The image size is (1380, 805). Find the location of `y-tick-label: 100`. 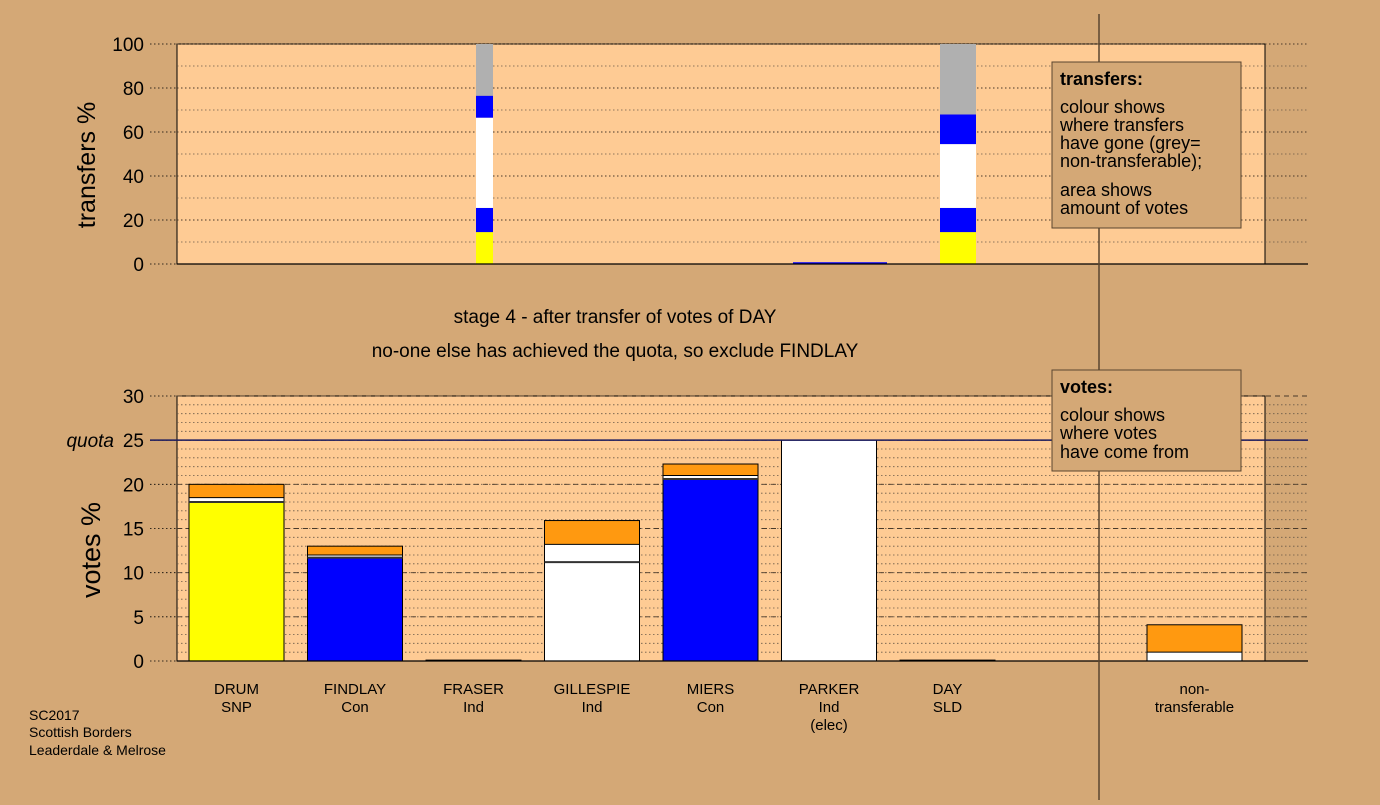

y-tick-label: 100 is located at coordinates (128, 45).